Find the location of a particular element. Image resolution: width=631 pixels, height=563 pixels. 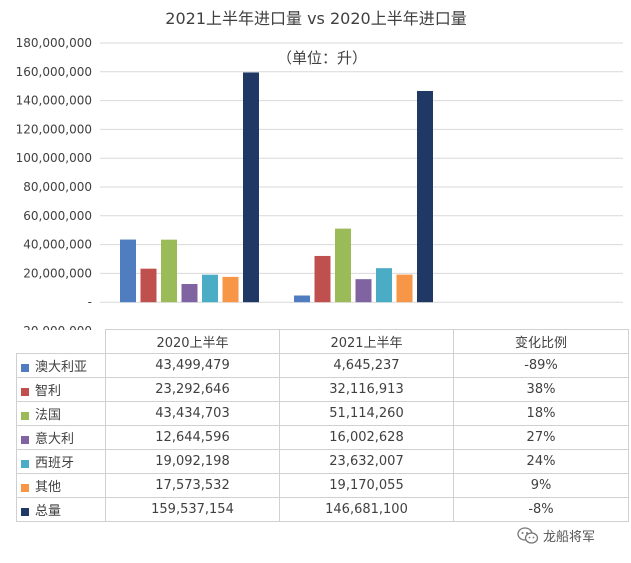

table-cell-v2020: 159,537,154 is located at coordinates (192, 509).